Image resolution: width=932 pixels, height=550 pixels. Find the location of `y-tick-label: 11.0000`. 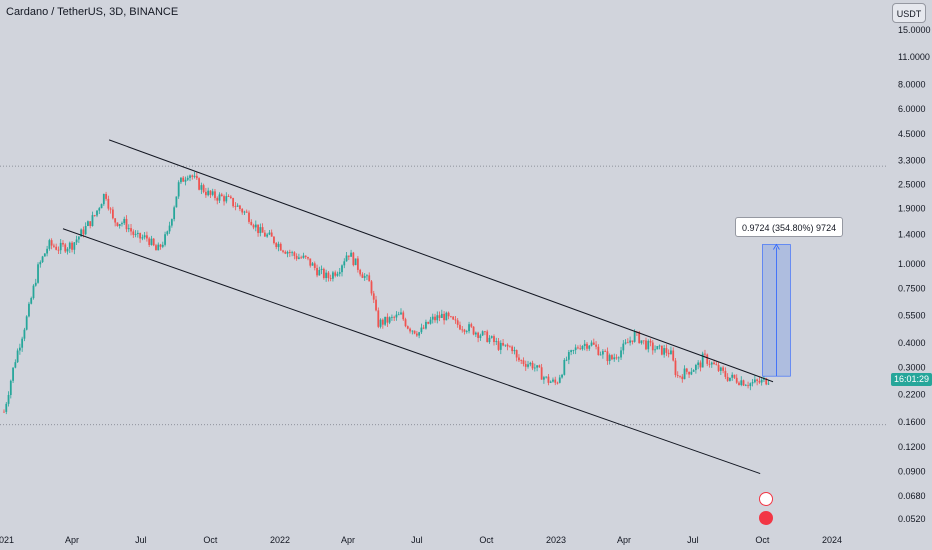

y-tick-label: 11.0000 is located at coordinates (914, 57).